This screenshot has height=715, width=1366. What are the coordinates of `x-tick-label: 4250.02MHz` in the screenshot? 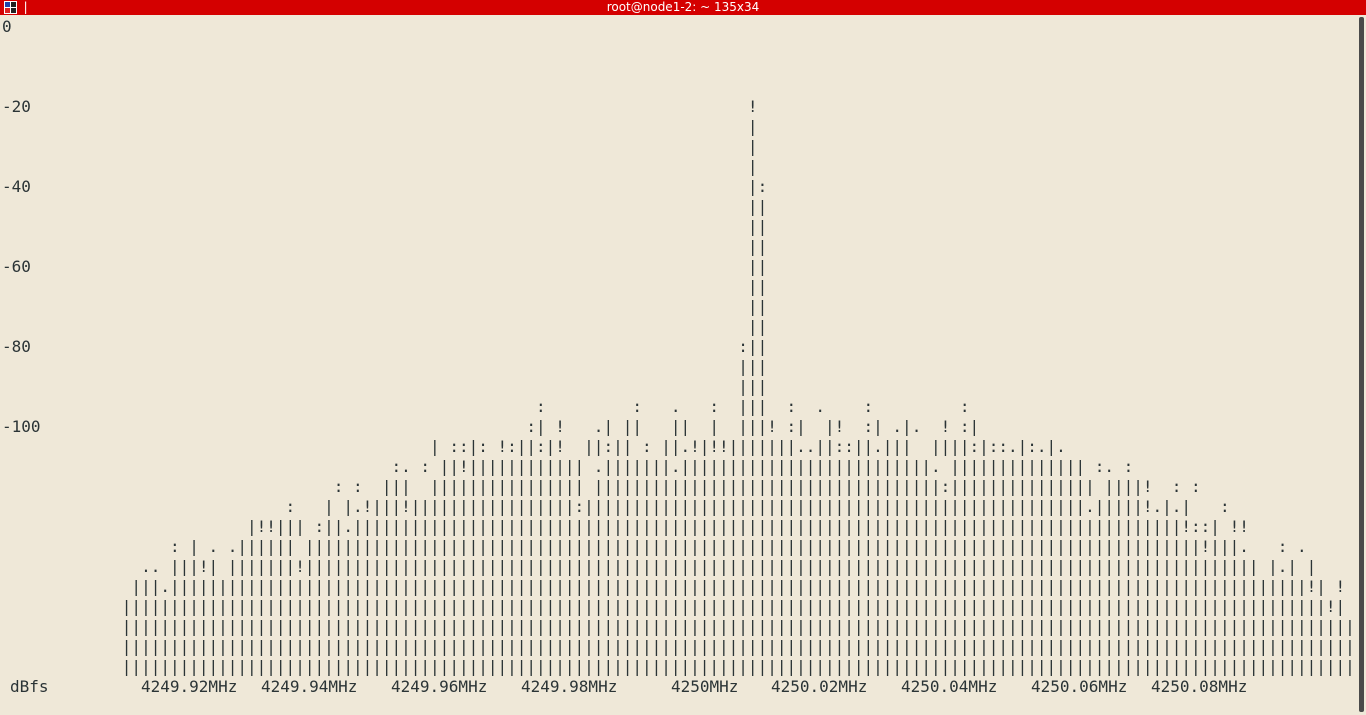 It's located at (819, 686).